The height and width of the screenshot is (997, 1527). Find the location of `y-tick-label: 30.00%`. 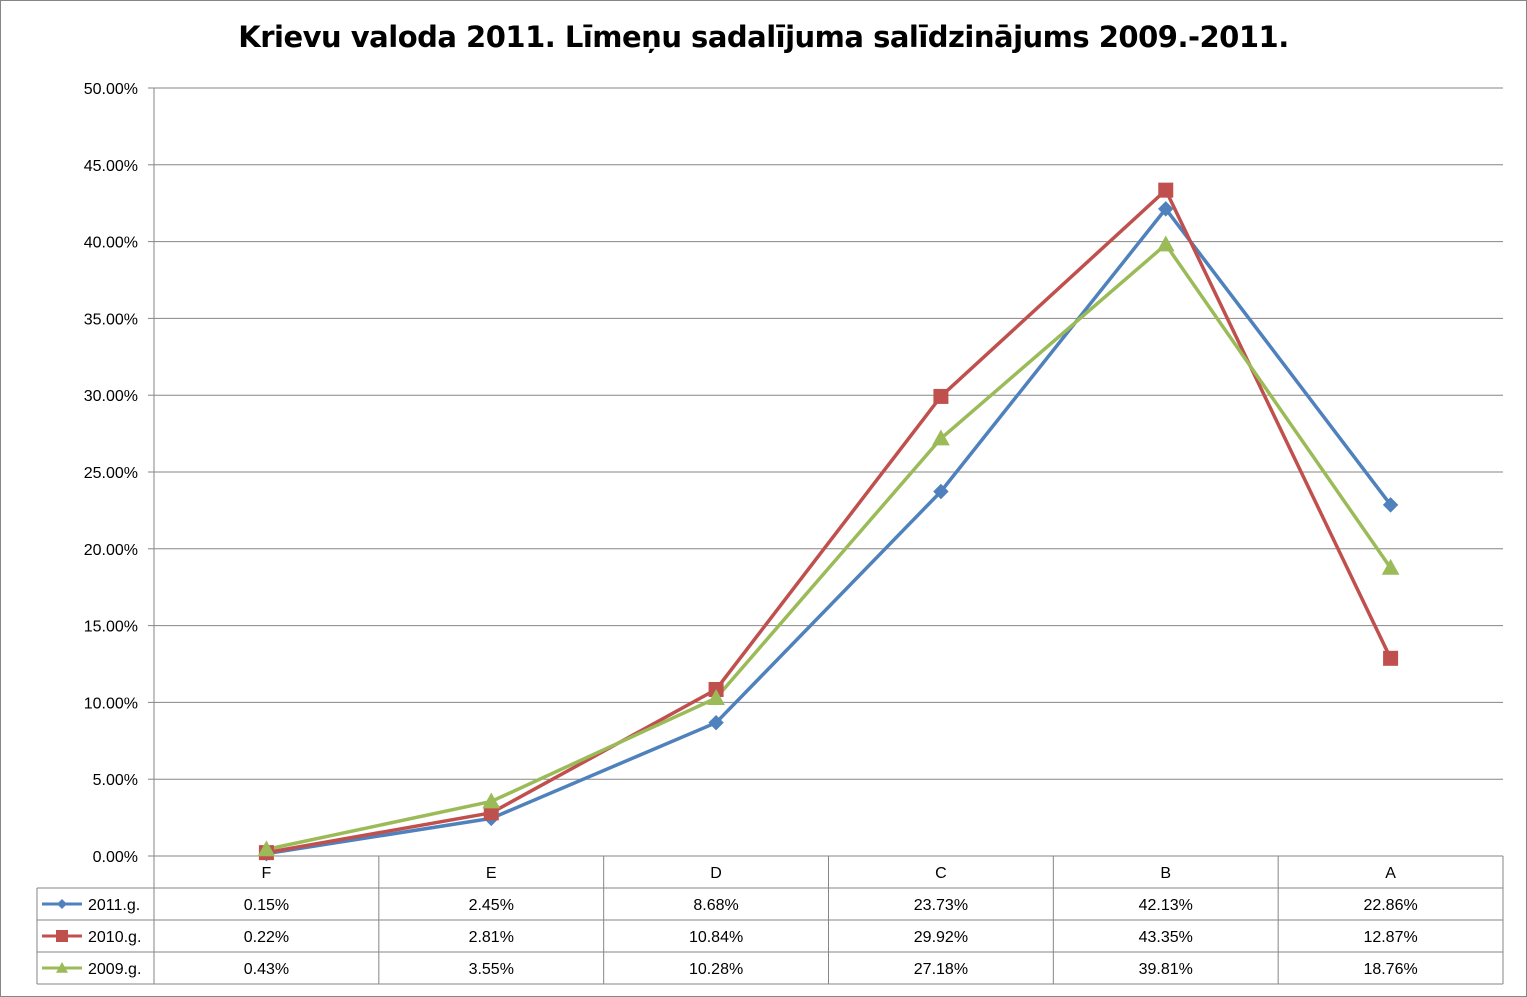

y-tick-label: 30.00% is located at coordinates (111, 396).